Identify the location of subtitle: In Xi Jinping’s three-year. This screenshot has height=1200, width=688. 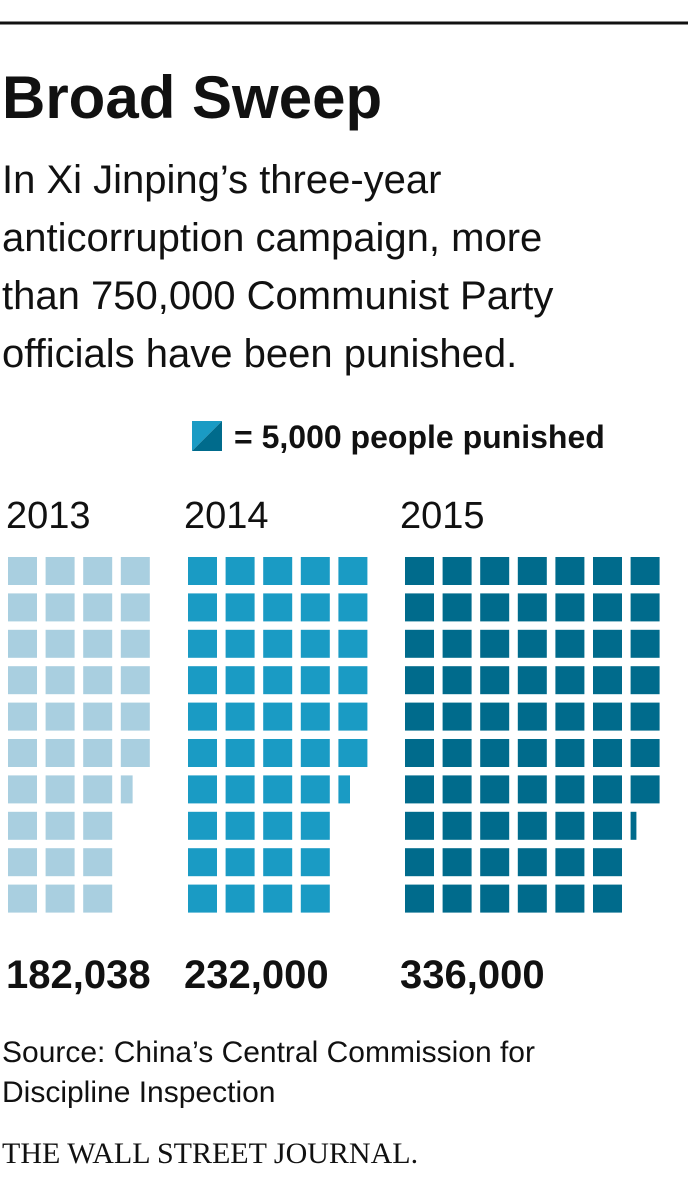
(222, 180).